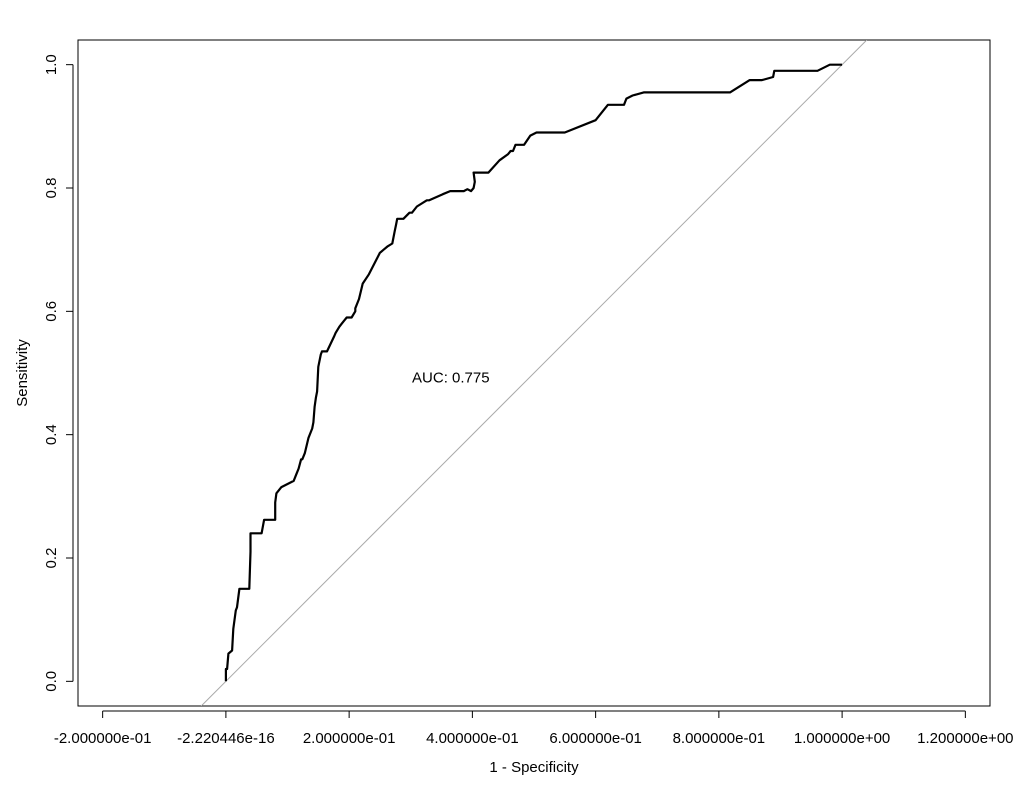 The width and height of the screenshot is (1031, 786). Describe the element at coordinates (965, 738) in the screenshot. I see `x-tick-label: 1.200000e+00` at that location.